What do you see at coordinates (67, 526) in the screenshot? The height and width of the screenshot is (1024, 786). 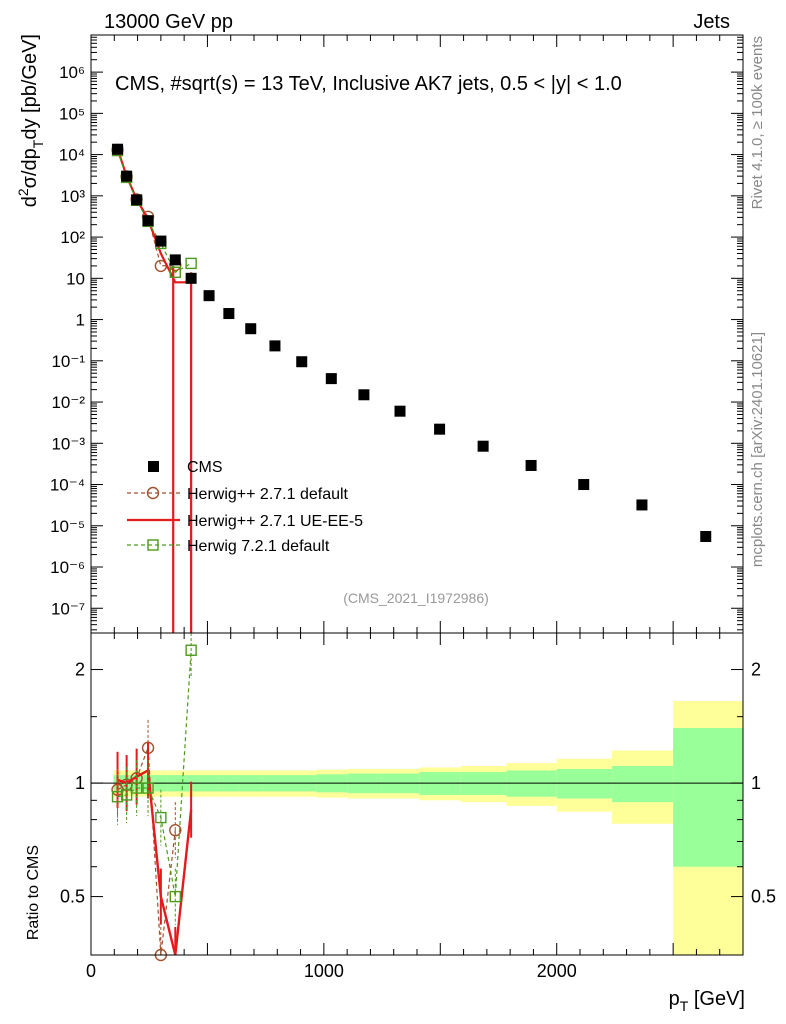 I see `y-tick-label: 10⁻⁵` at bounding box center [67, 526].